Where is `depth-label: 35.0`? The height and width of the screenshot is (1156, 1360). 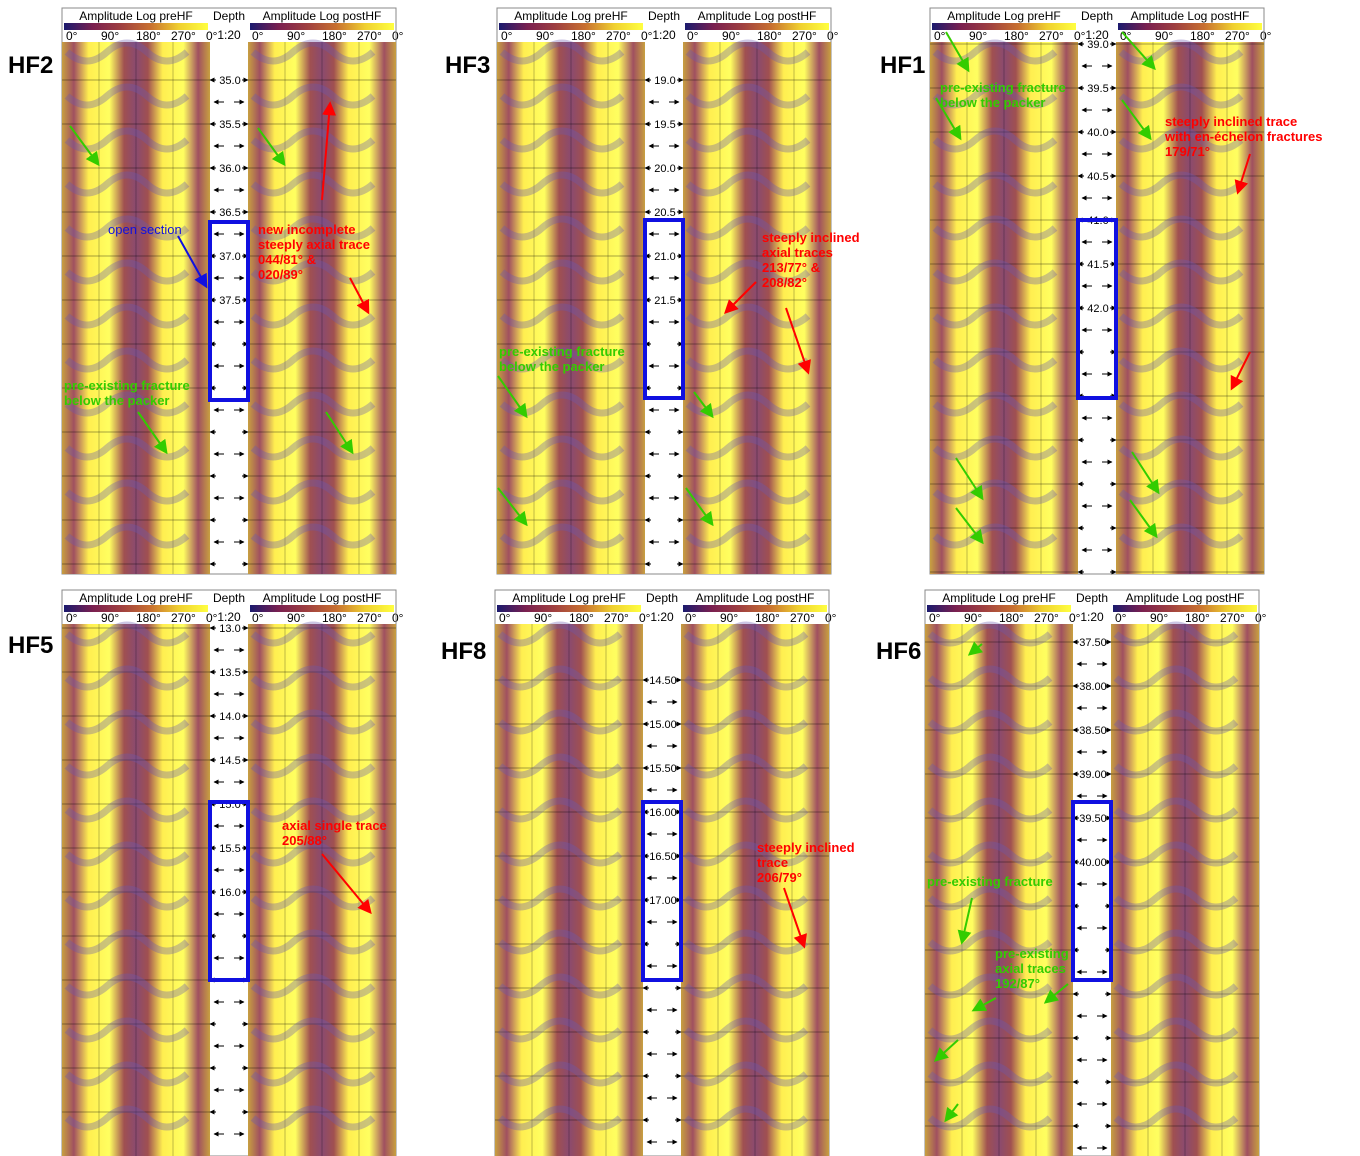
depth-label: 35.0 is located at coordinates (229, 81).